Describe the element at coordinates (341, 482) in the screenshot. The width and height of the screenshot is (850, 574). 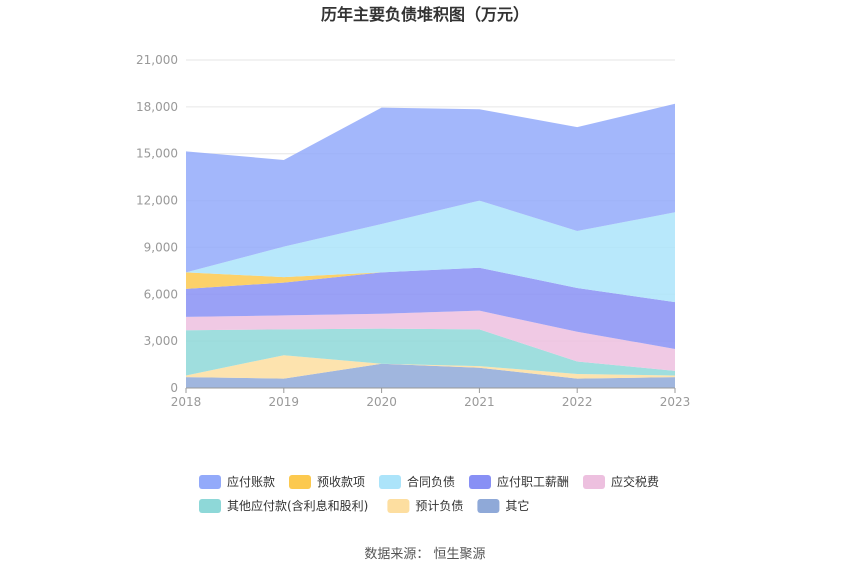
I see `legend-label: 预收款项` at that location.